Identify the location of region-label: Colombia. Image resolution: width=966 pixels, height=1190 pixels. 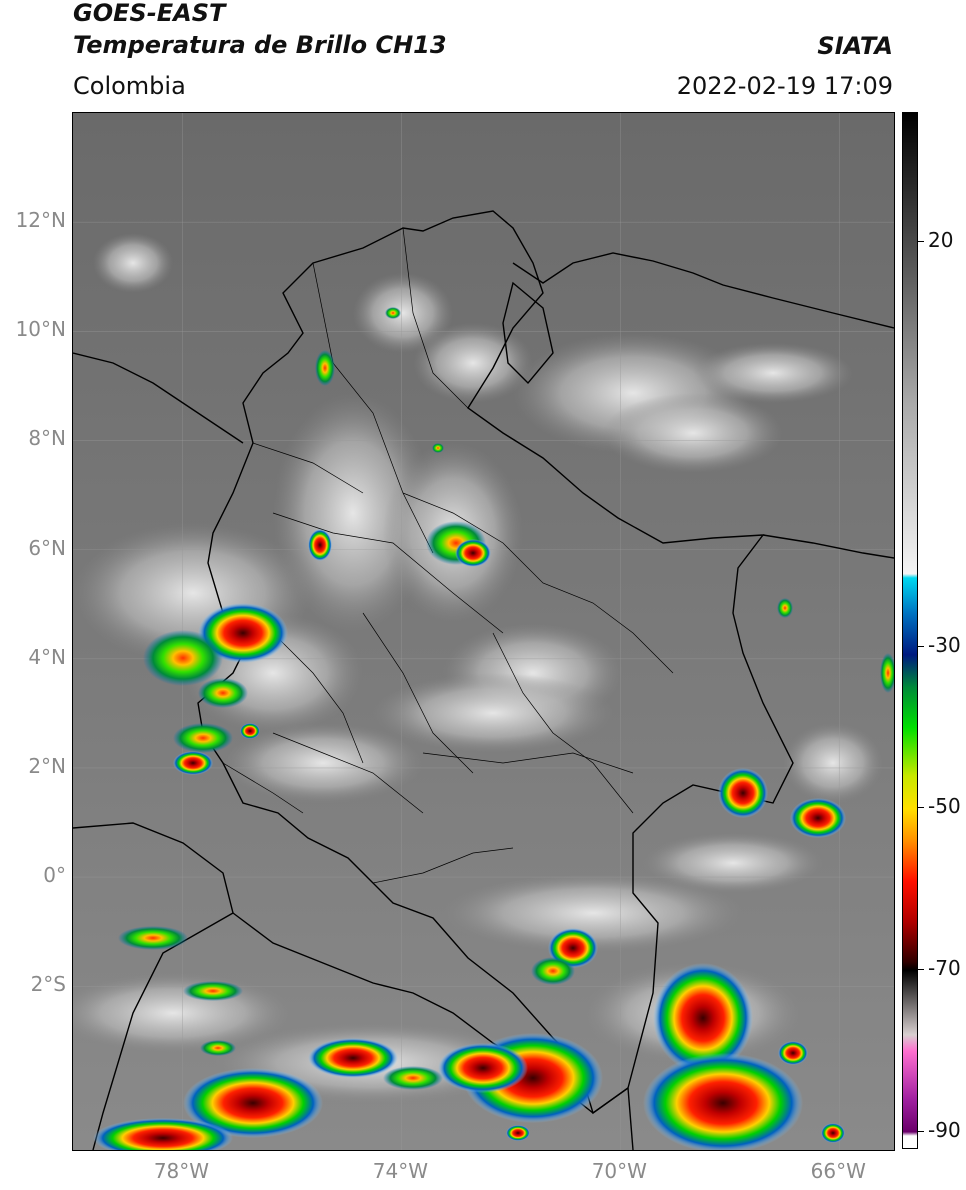
(129, 86).